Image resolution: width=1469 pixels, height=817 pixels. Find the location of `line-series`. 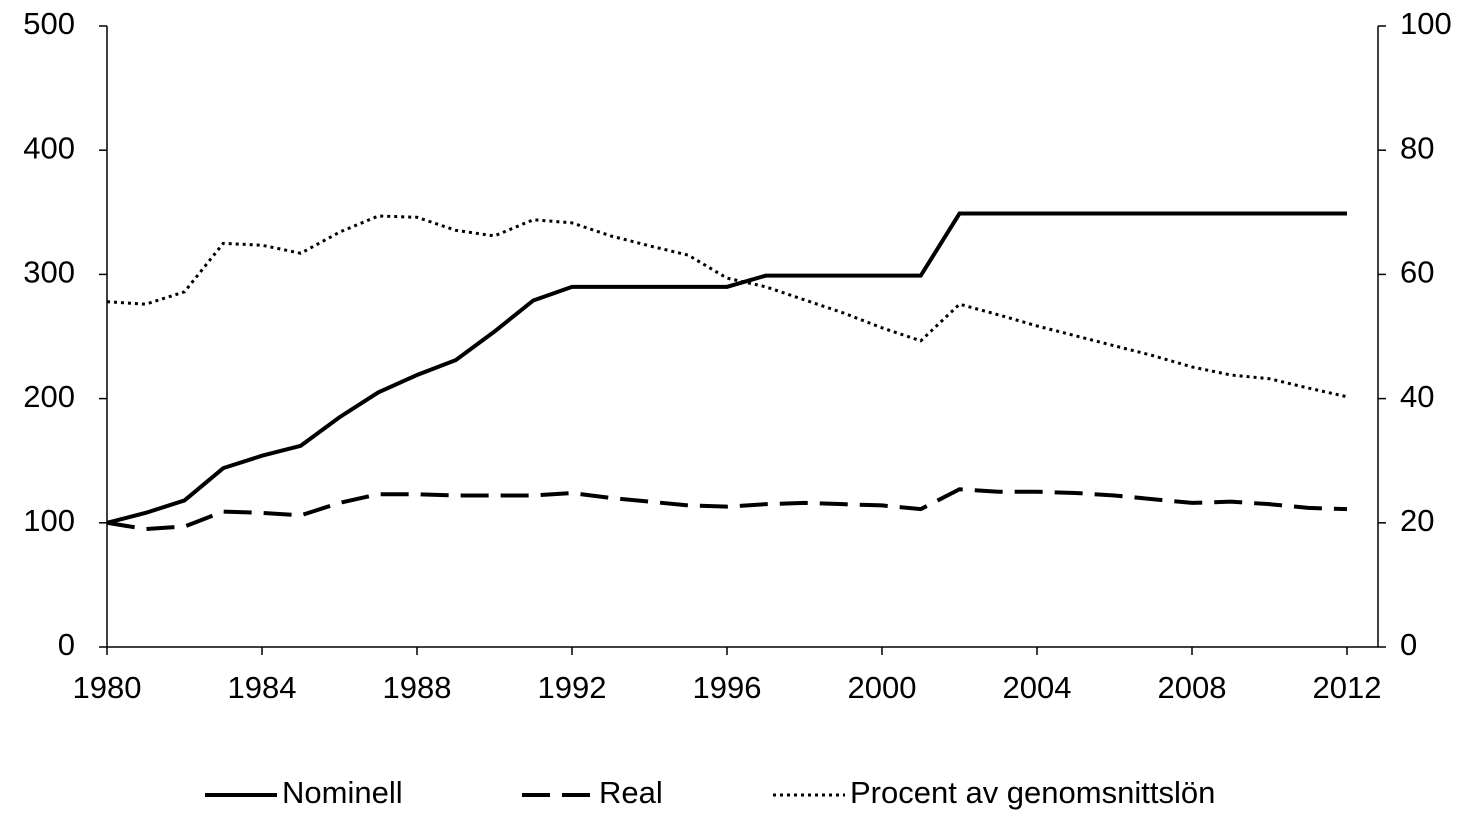

line-series is located at coordinates (727, 509).